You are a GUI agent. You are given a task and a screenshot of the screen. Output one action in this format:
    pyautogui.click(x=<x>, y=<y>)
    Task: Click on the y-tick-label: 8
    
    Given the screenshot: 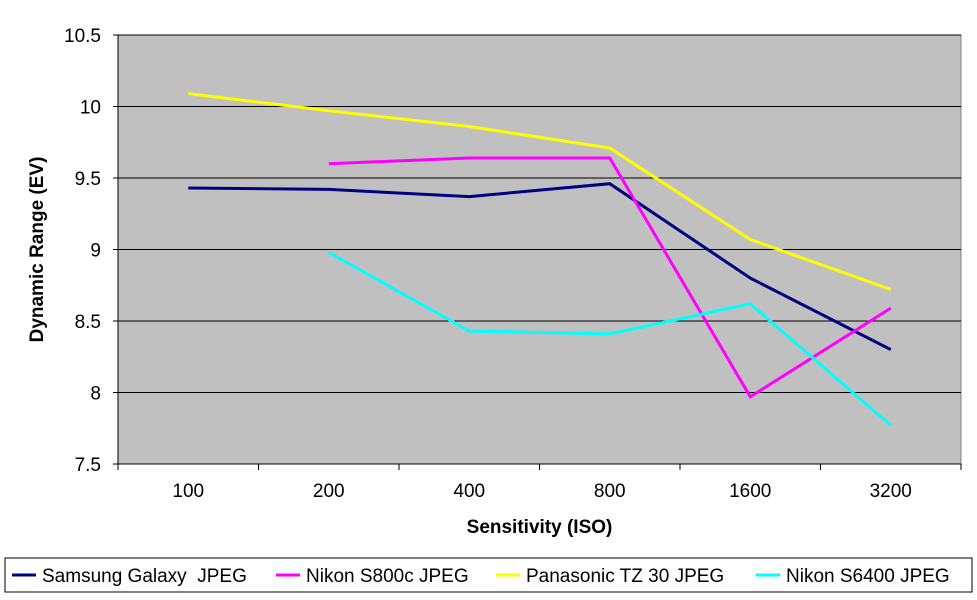 What is the action you would take?
    pyautogui.click(x=95, y=394)
    